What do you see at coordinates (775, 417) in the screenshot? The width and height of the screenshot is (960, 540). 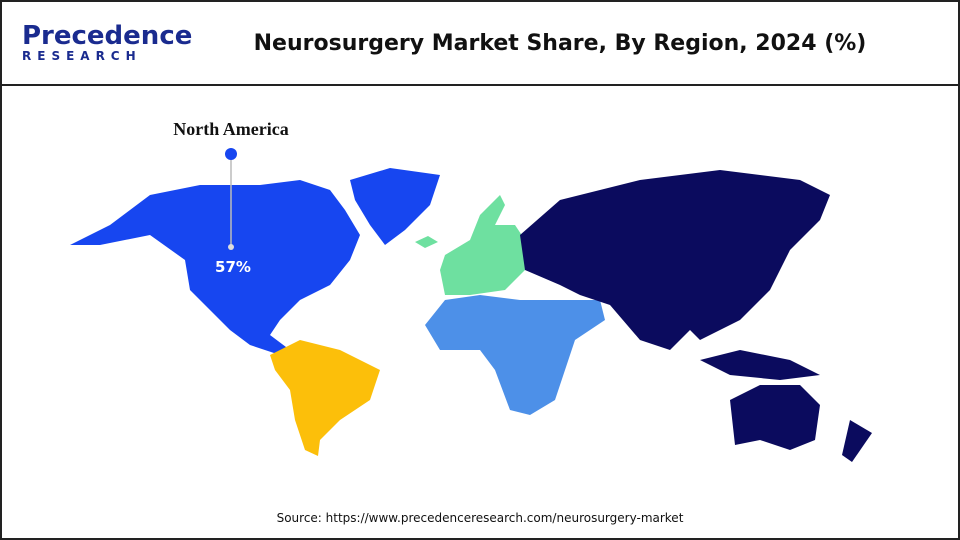 I see `australia` at bounding box center [775, 417].